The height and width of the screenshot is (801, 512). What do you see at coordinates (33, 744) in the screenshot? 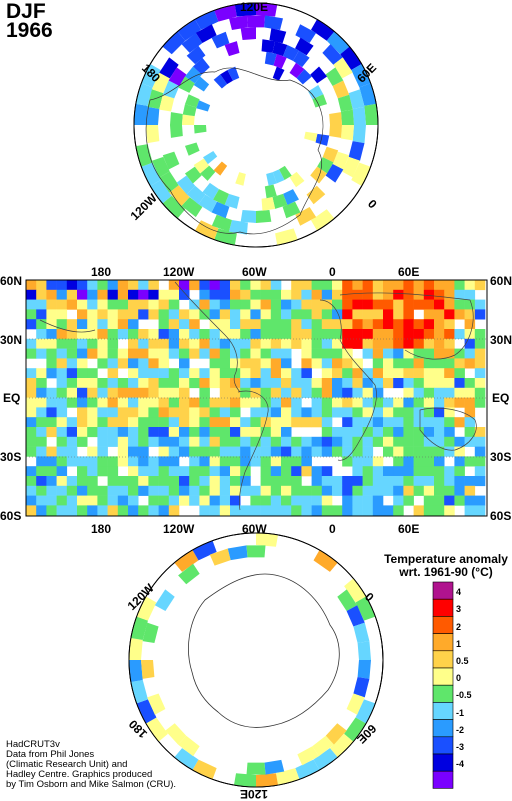
I see `credit-line-1: HadCRUT3v` at bounding box center [33, 744].